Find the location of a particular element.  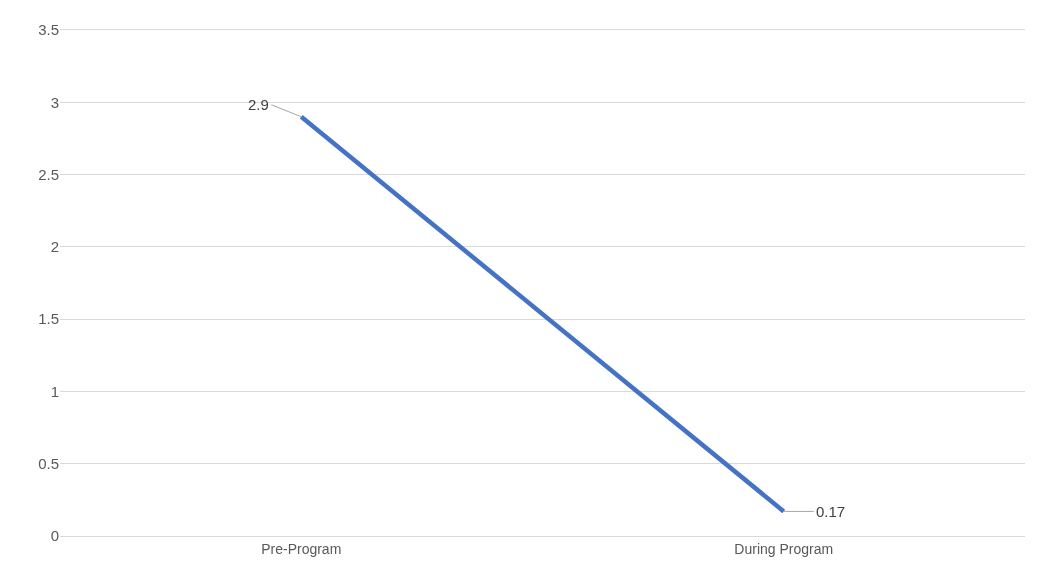

y-tick-label: 3 is located at coordinates (54, 102).